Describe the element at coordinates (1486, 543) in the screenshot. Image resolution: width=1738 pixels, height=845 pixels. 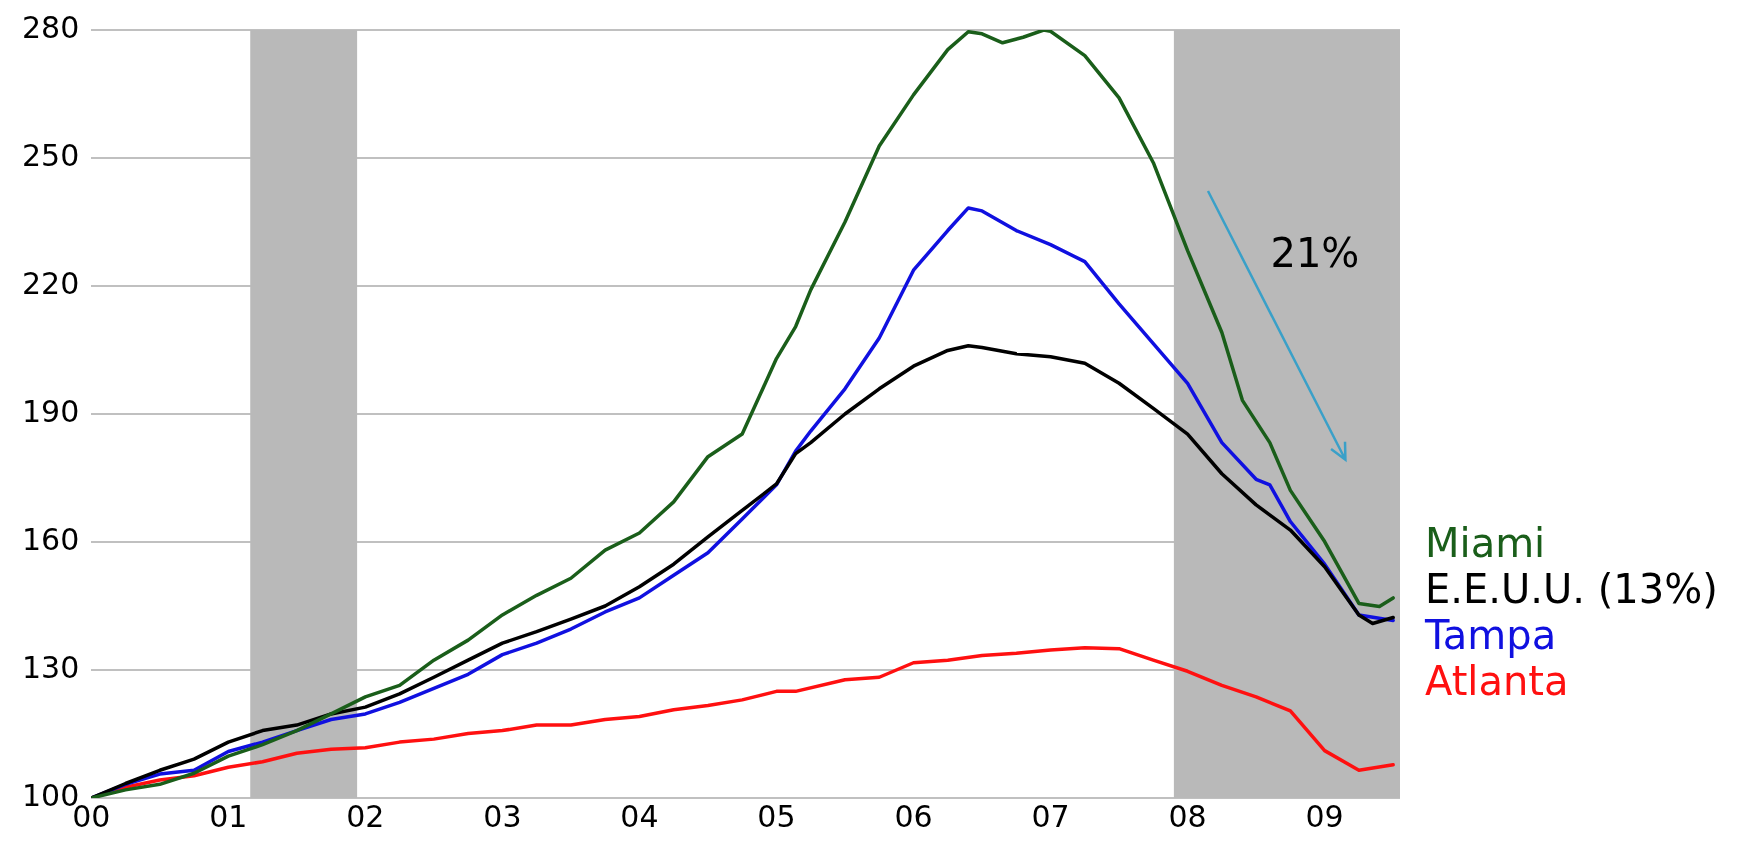
I see `series-label: Miami` at that location.